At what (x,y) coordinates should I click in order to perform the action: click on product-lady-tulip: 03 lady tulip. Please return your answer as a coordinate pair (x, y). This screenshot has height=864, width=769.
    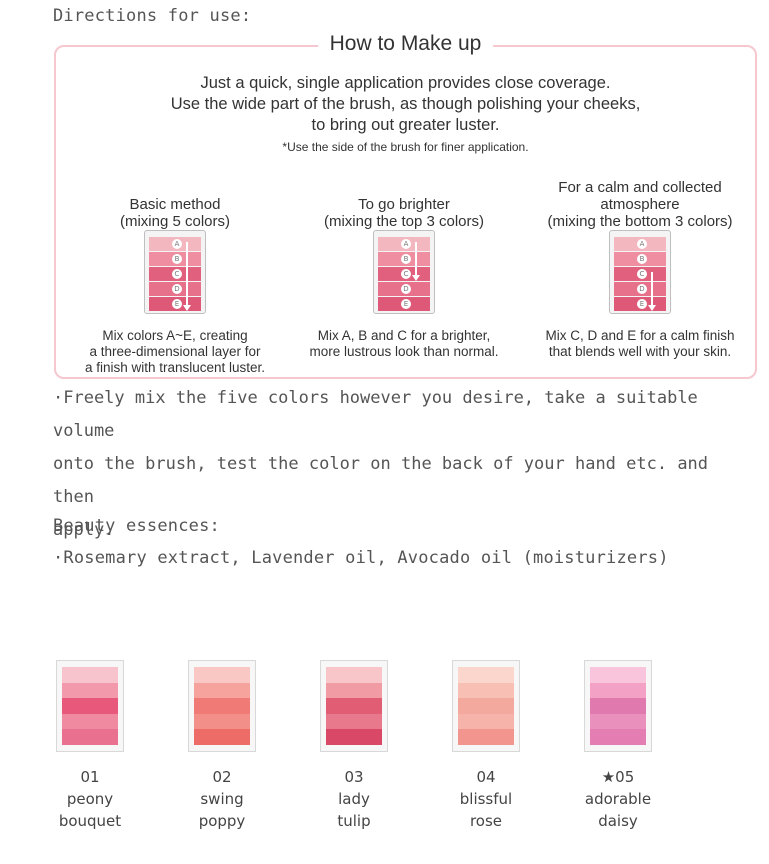
    Looking at the image, I should click on (354, 746).